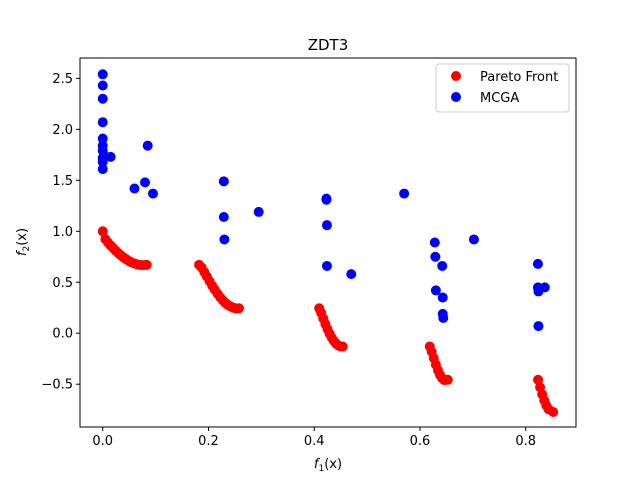 The image size is (640, 480). What do you see at coordinates (23, 242) in the screenshot?
I see `y-axis-label: f2(x)` at bounding box center [23, 242].